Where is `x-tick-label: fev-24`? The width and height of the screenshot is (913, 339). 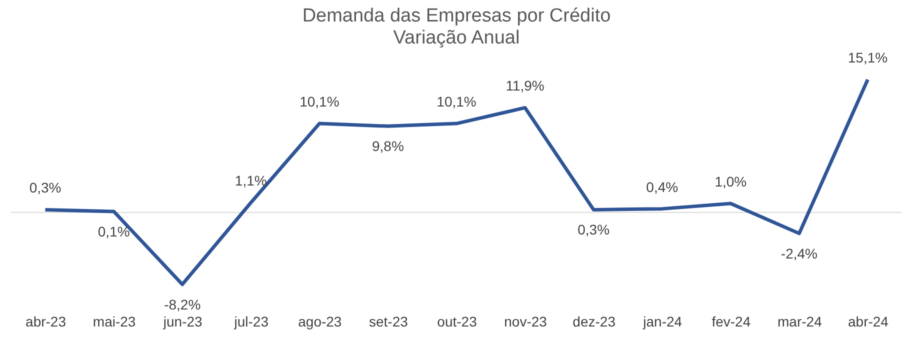
x-tick-label: fev-24 is located at coordinates (731, 322).